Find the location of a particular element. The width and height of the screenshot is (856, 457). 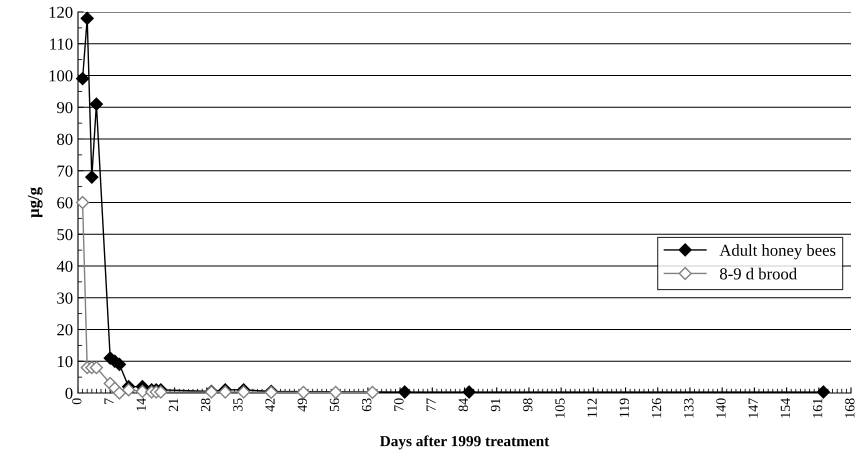

x-tick-label: 161 is located at coordinates (817, 408).